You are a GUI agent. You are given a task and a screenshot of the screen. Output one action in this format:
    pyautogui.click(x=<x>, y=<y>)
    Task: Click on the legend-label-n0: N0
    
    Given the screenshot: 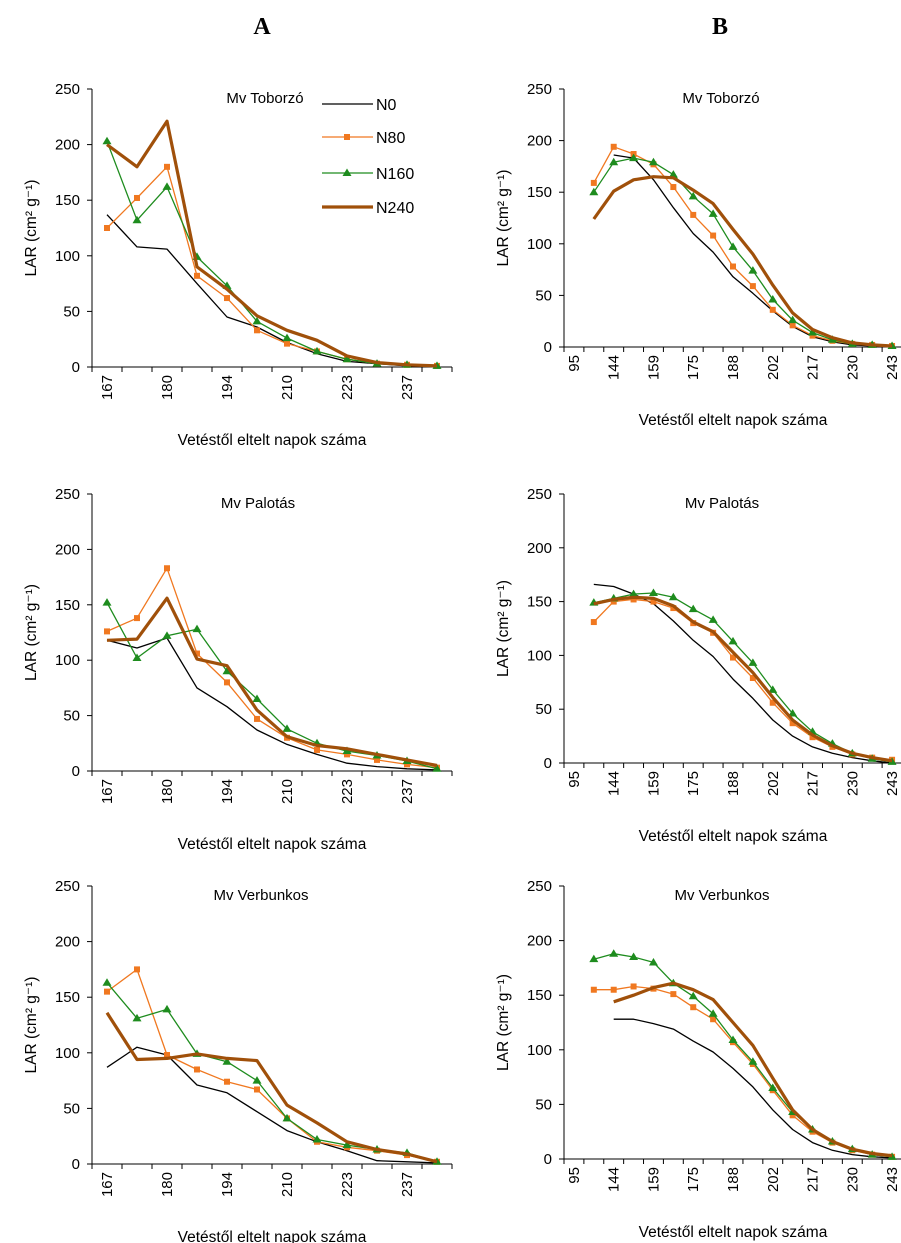 What is the action you would take?
    pyautogui.click(x=386, y=105)
    